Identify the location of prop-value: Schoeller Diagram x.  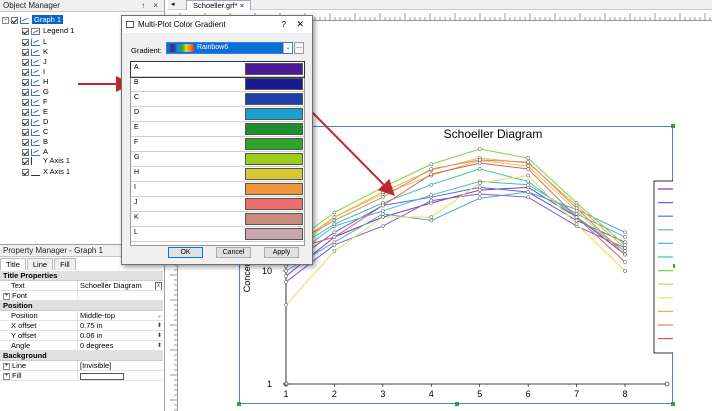
(120, 285).